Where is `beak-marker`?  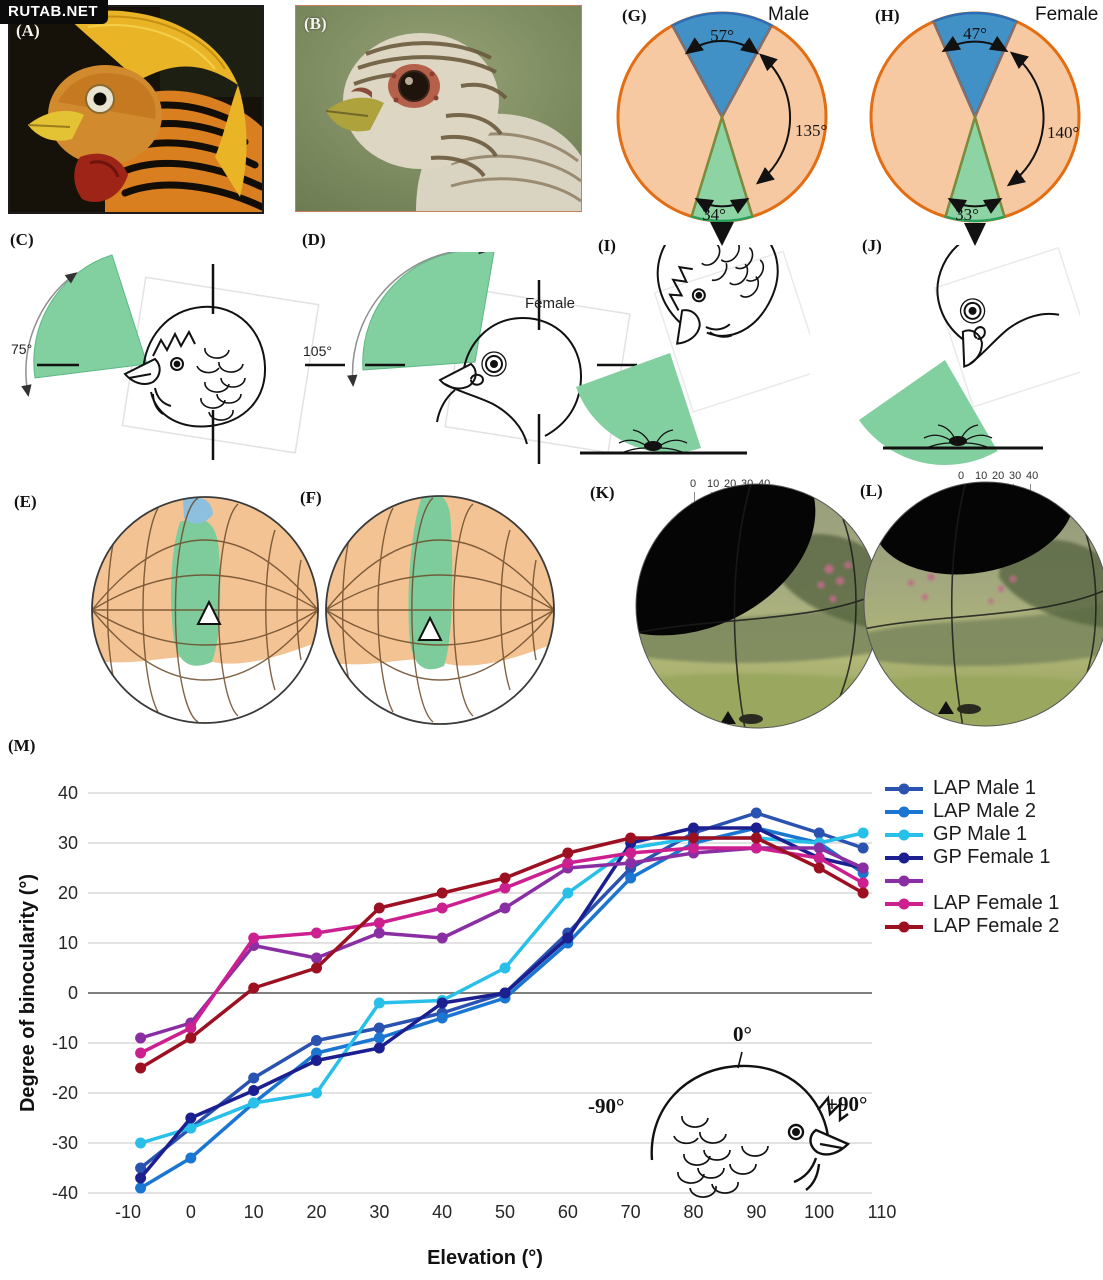
beak-marker is located at coordinates (722, 234).